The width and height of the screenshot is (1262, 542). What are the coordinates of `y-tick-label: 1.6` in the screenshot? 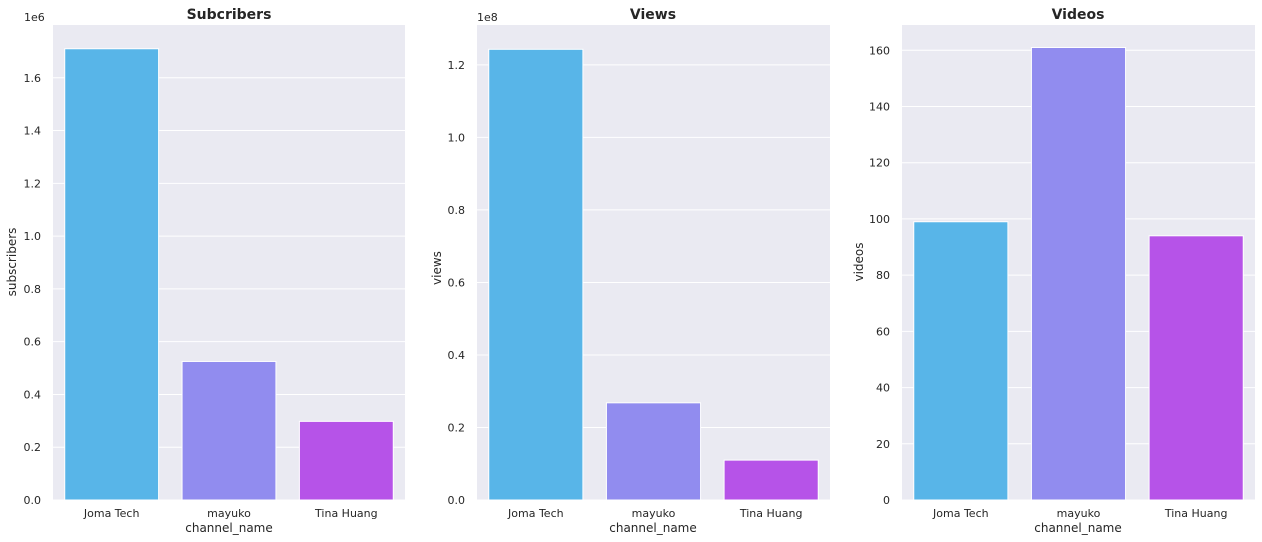 It's located at (33, 78).